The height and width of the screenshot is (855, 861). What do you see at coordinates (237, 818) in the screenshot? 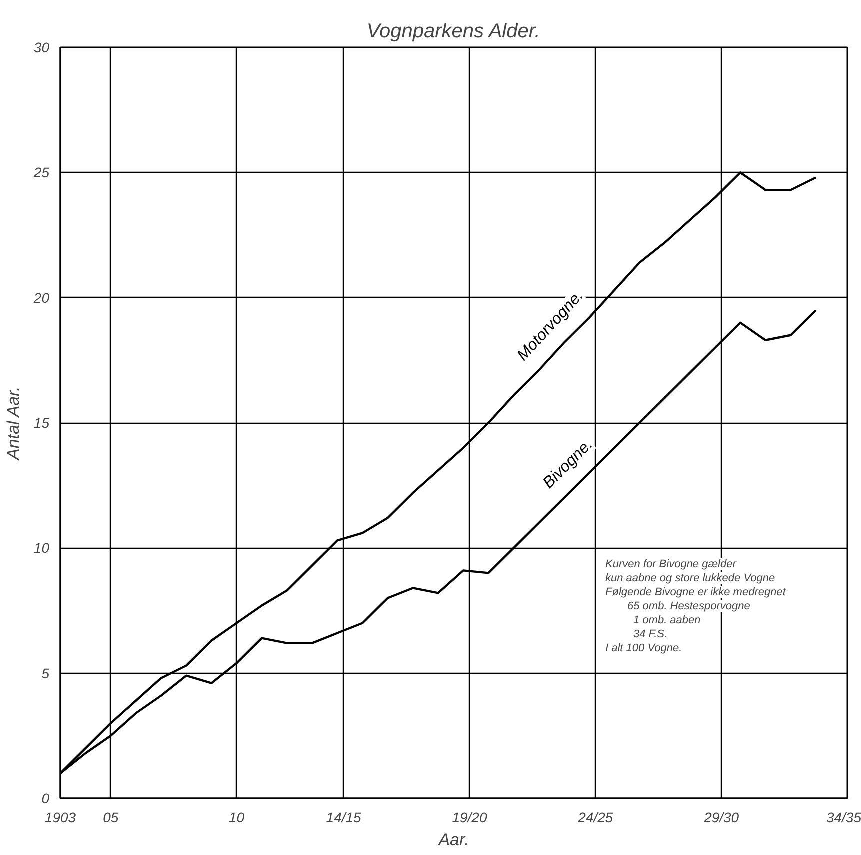
I see `x-tick-label: 10` at bounding box center [237, 818].